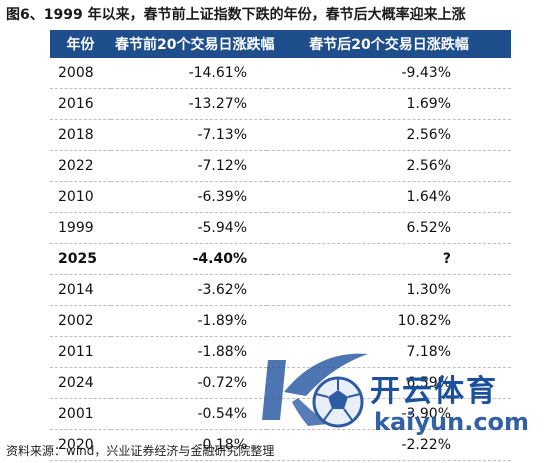 The height and width of the screenshot is (463, 550). Describe the element at coordinates (236, 15) in the screenshot. I see `figure-title: 图6、1999 年以来，春节前上证指数下跌的年份，春节后大概率迎来上涨` at that location.